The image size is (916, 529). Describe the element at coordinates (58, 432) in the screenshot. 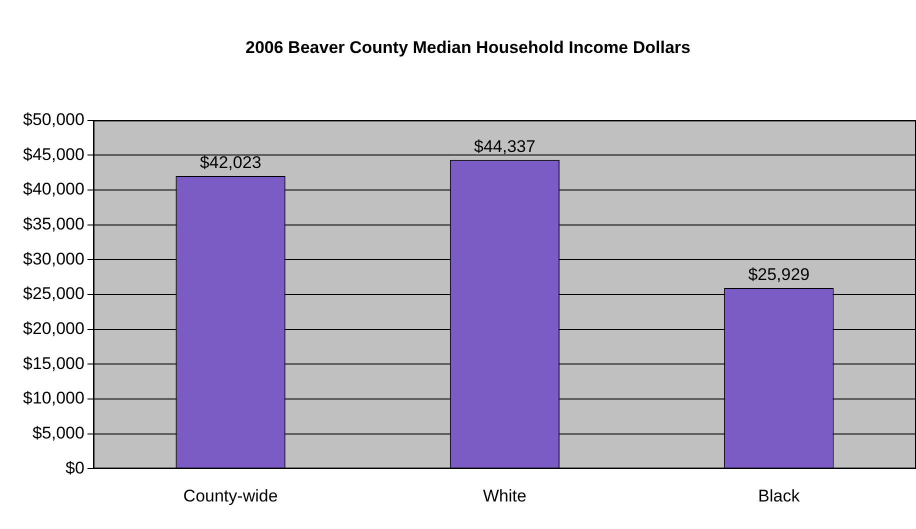

I see `y-tick-label: $5,000` at that location.